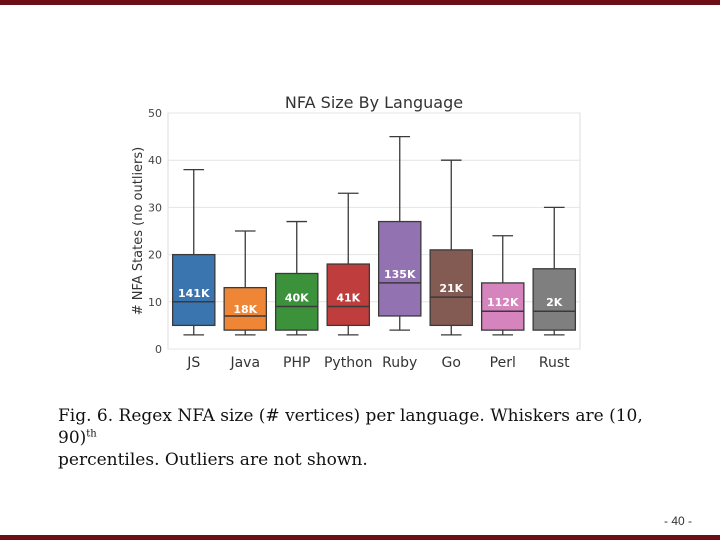 The image size is (720, 540). What do you see at coordinates (194, 293) in the screenshot?
I see `count-label: 141K` at bounding box center [194, 293].